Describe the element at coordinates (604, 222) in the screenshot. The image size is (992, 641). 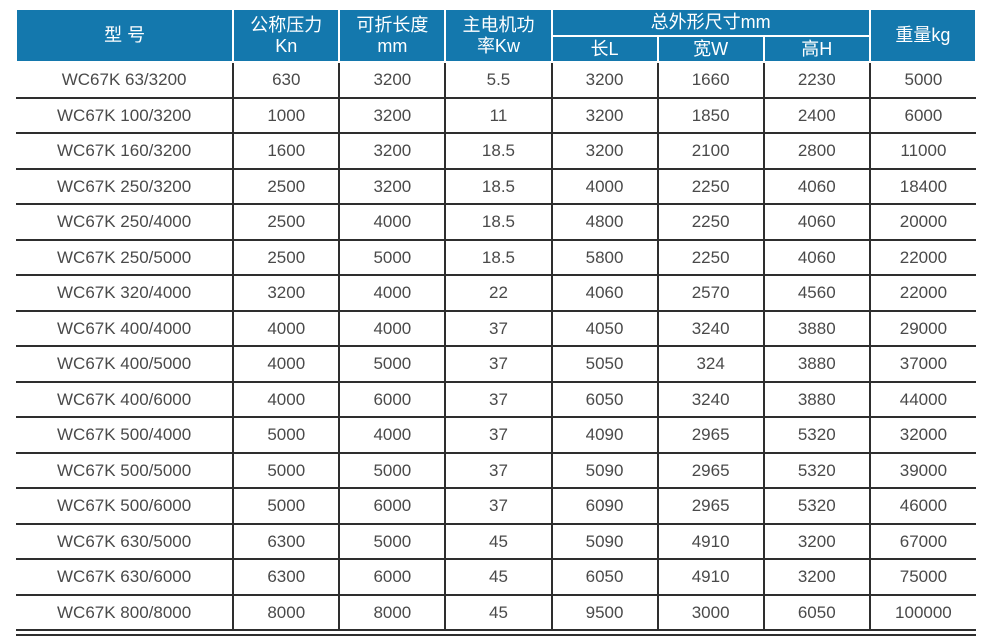
I see `value-cell: 4800` at that location.